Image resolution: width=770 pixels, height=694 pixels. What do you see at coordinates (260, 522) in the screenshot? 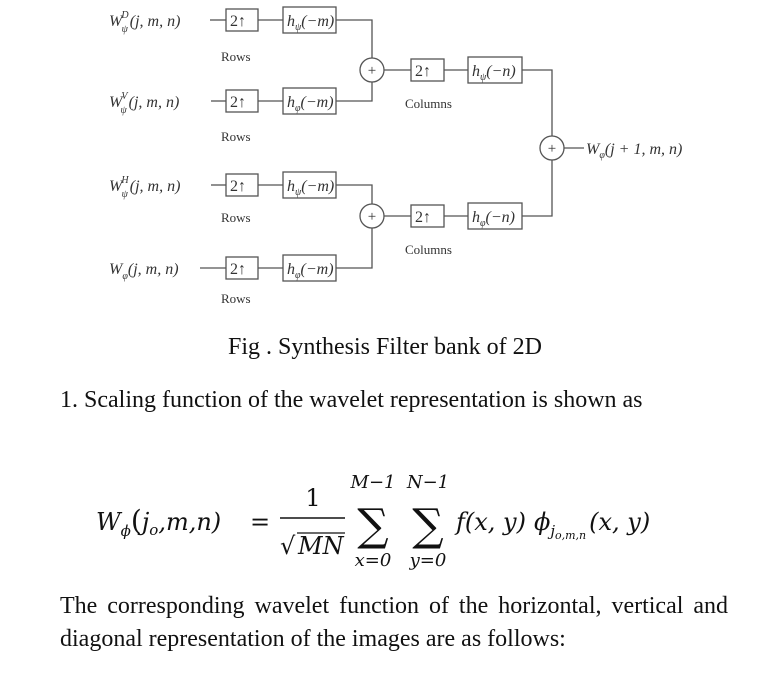
I see `formula-equals: =` at bounding box center [260, 522].